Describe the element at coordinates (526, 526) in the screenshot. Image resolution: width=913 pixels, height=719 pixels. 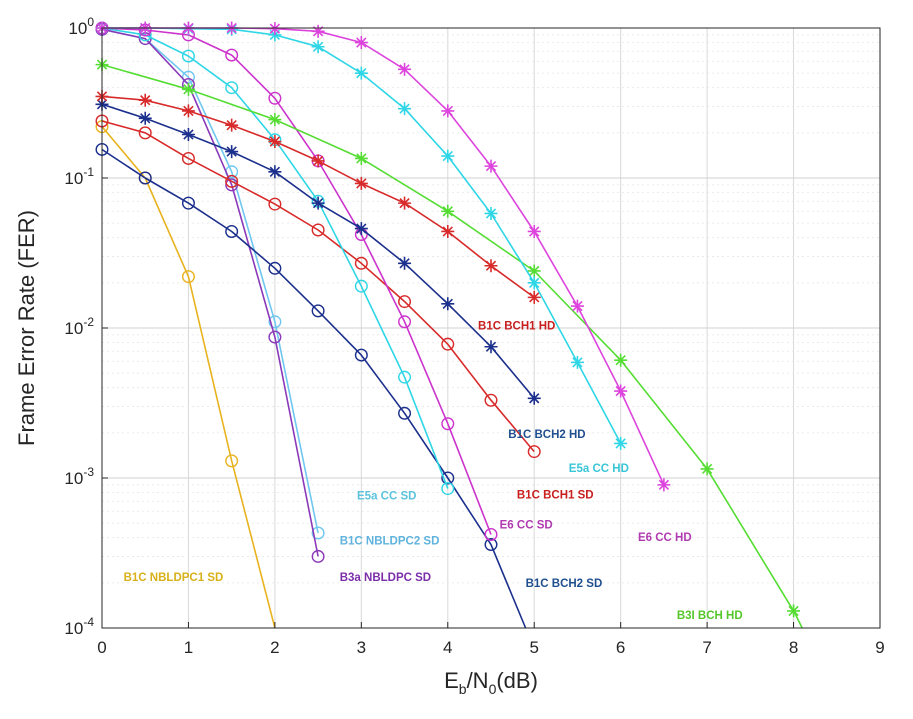
I see `series-annotation: E6 CC SD` at that location.